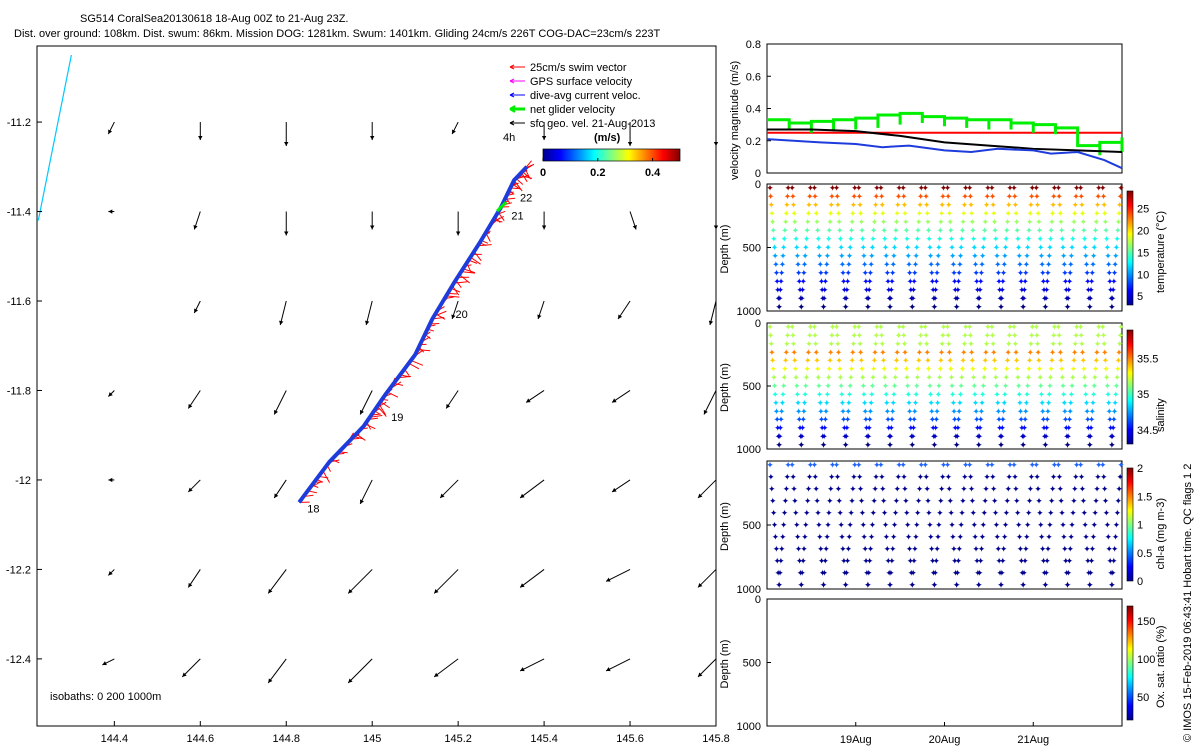 This screenshot has width=1200, height=750. Describe the element at coordinates (1161, 252) in the screenshot. I see `colorbar-label: temperature (°C)` at that location.